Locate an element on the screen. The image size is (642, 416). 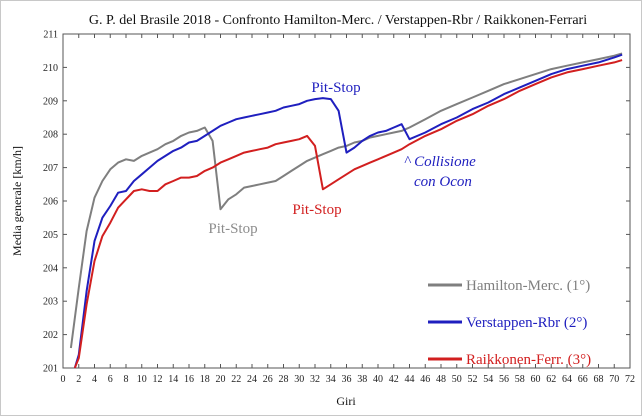
x-tick-label: 42 is located at coordinates (394, 379).